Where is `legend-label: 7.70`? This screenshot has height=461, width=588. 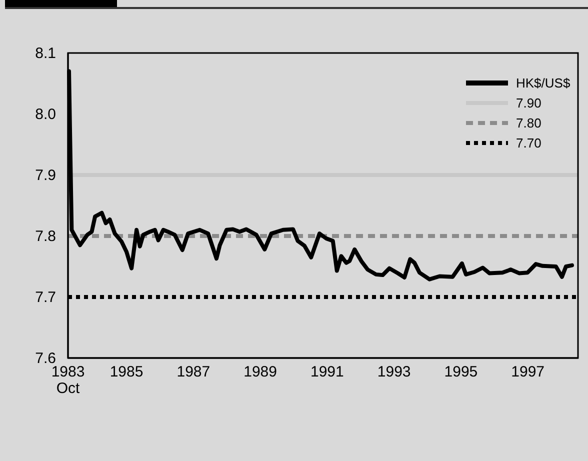 legend-label: 7.70 is located at coordinates (529, 143).